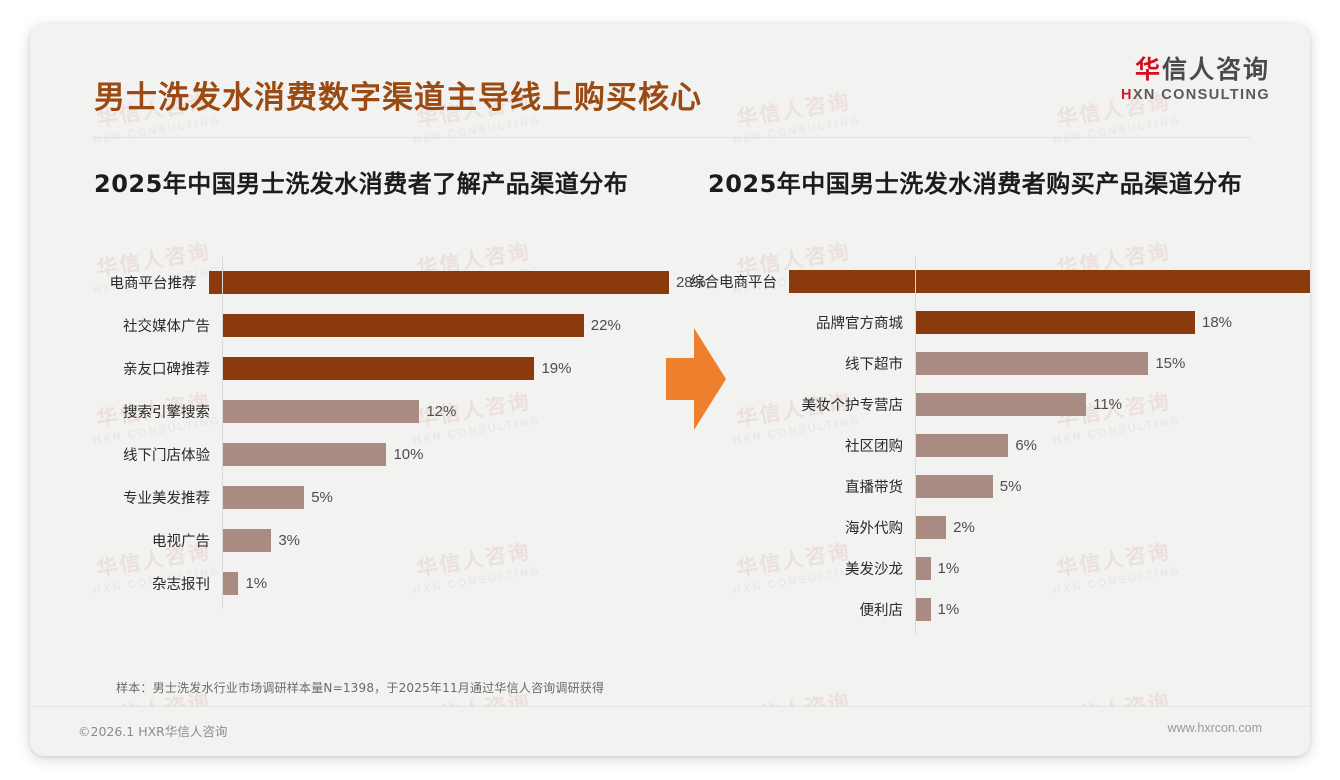  I want to click on bar-value-label: 18%, so click(1217, 322).